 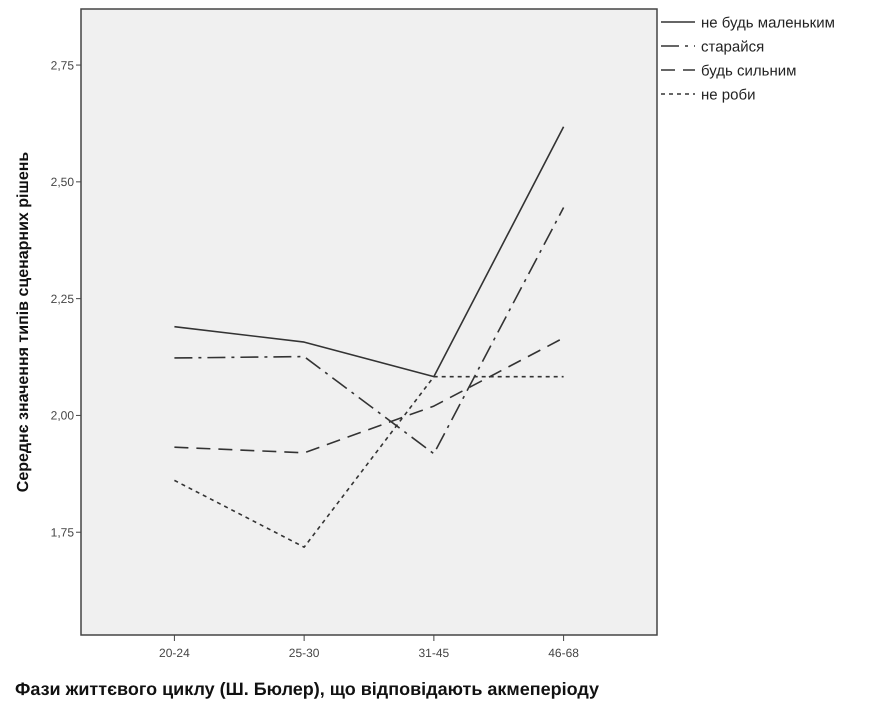 I want to click on y-tick-label: 2,00, so click(x=62, y=415).